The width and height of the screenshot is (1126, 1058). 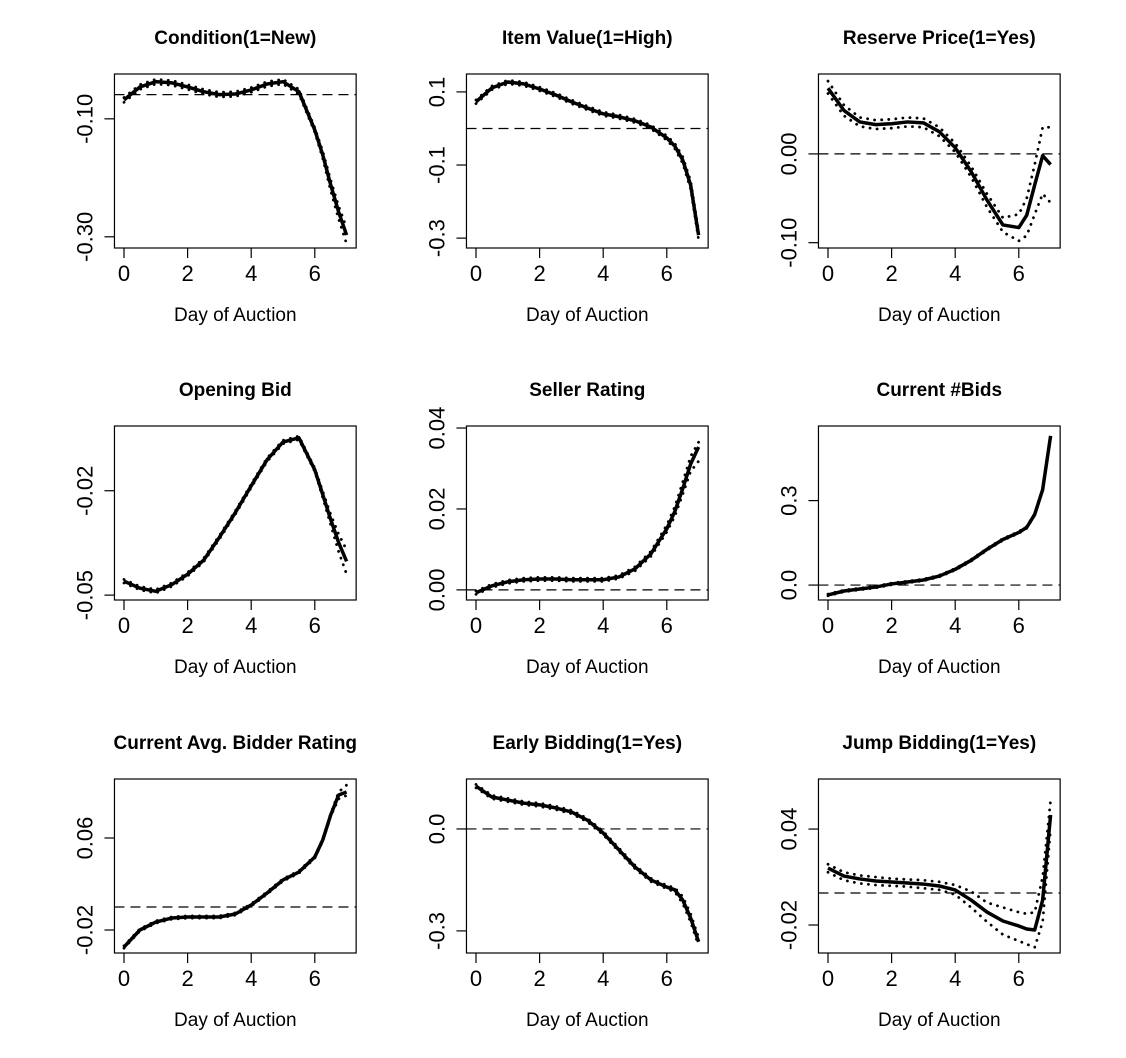 I want to click on panel-title: Opening Bid, so click(x=235, y=390).